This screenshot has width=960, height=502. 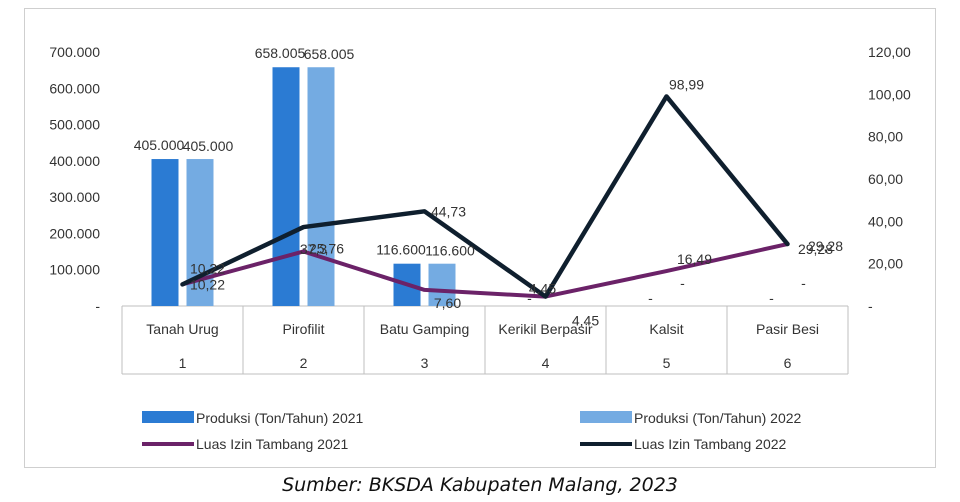 I want to click on line-data-label: 16,49, so click(x=694, y=259).